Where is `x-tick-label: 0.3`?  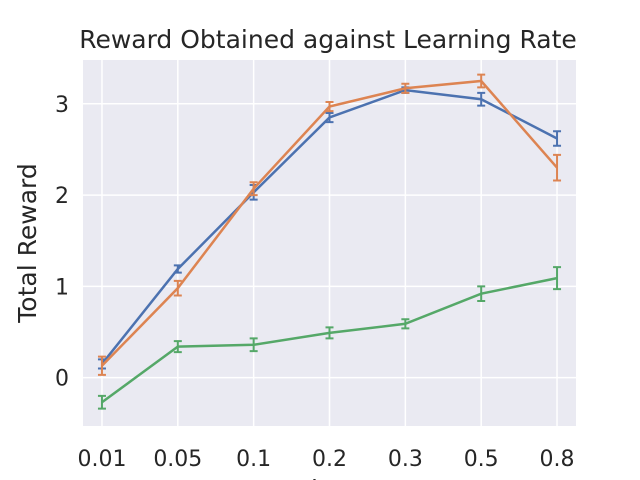 x-tick-label: 0.3 is located at coordinates (405, 459).